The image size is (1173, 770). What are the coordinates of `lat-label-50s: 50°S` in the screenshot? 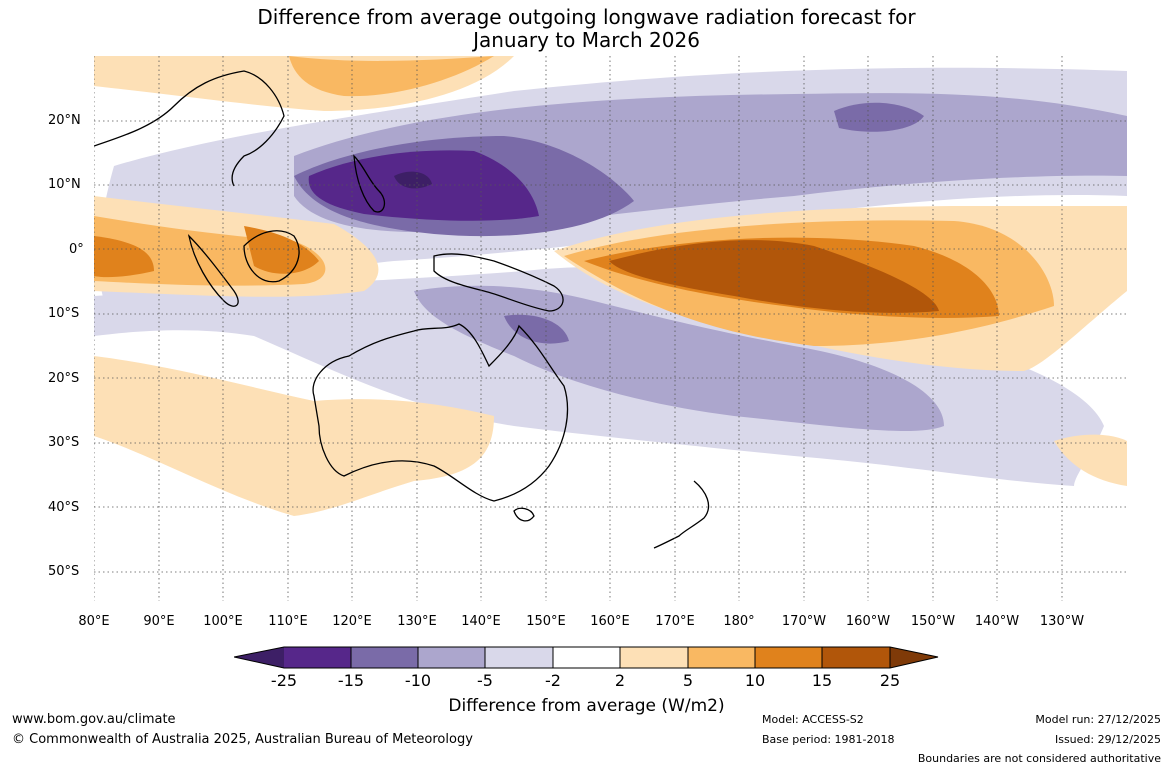 It's located at (64, 571).